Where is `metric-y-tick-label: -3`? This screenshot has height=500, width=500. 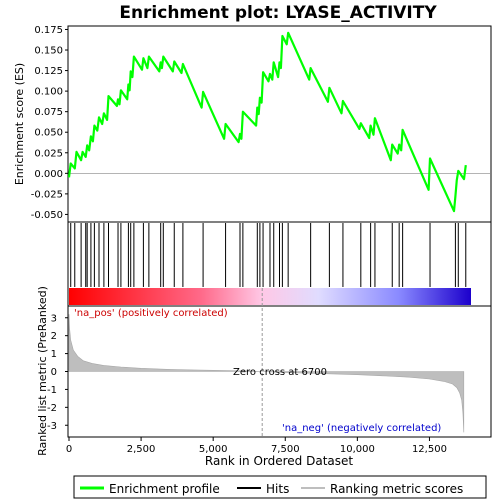 metric-y-tick-label: -3 is located at coordinates (52, 426).